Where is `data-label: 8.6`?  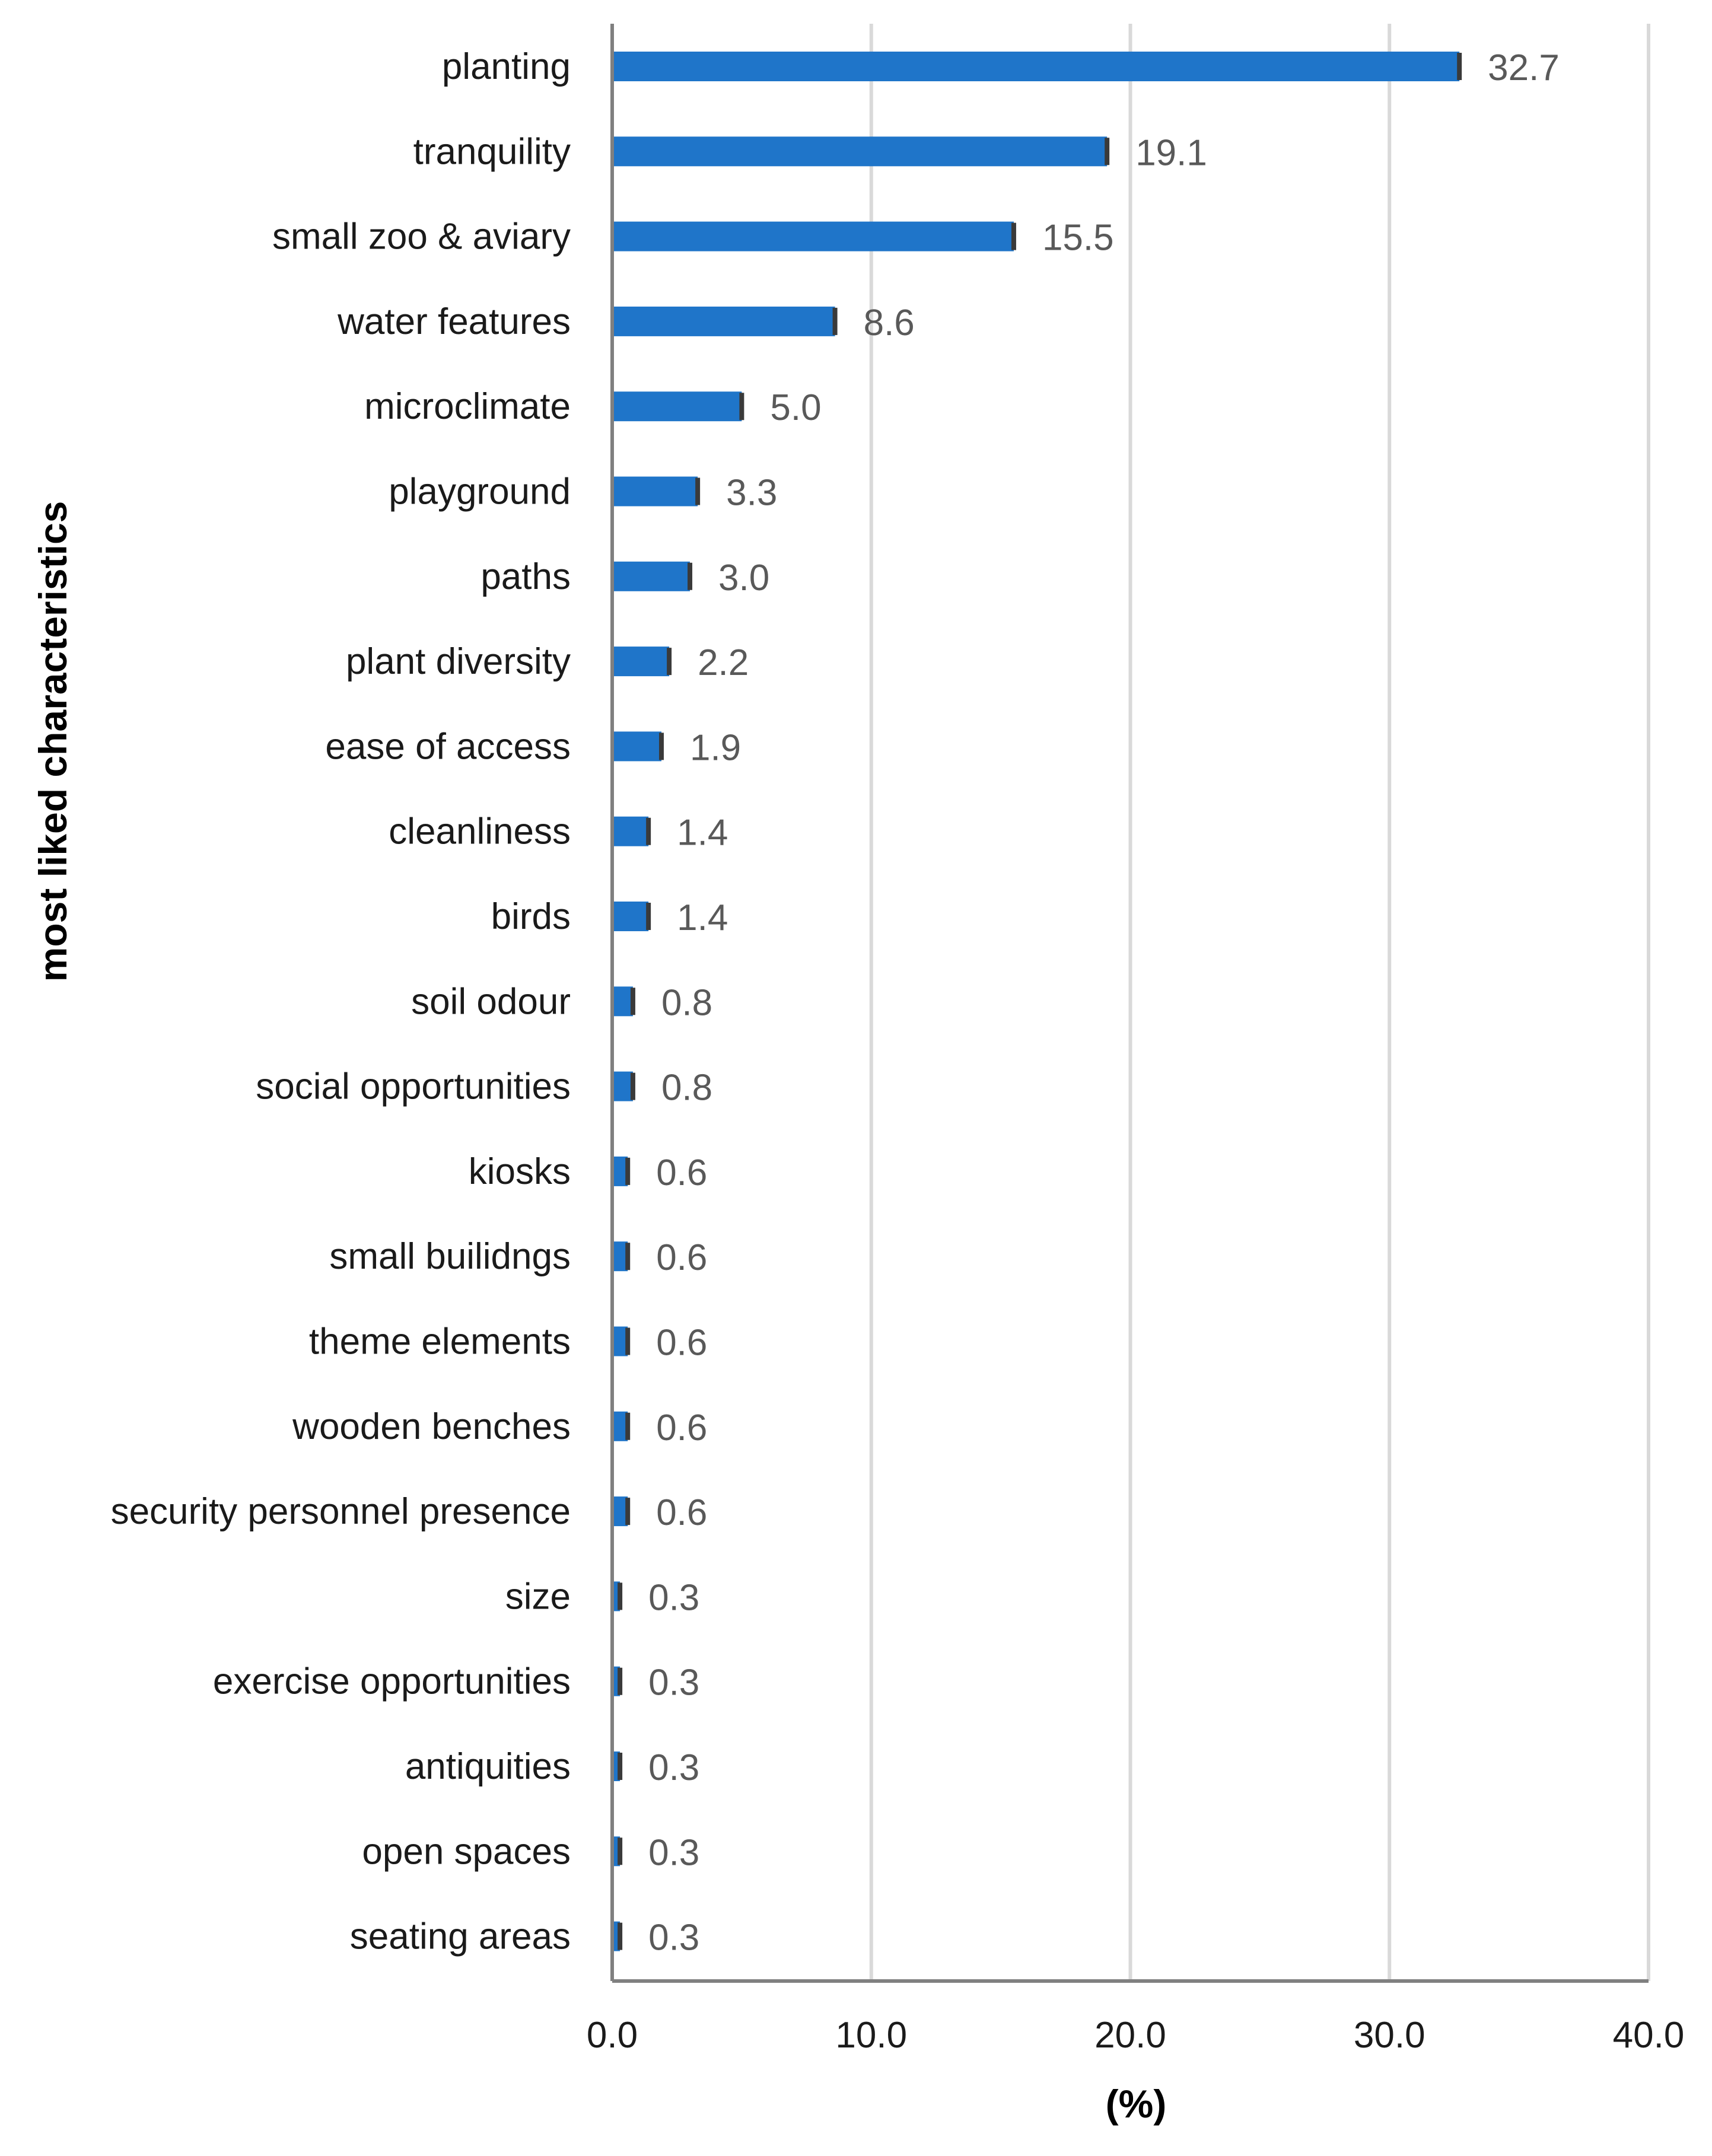 data-label: 8.6 is located at coordinates (889, 322).